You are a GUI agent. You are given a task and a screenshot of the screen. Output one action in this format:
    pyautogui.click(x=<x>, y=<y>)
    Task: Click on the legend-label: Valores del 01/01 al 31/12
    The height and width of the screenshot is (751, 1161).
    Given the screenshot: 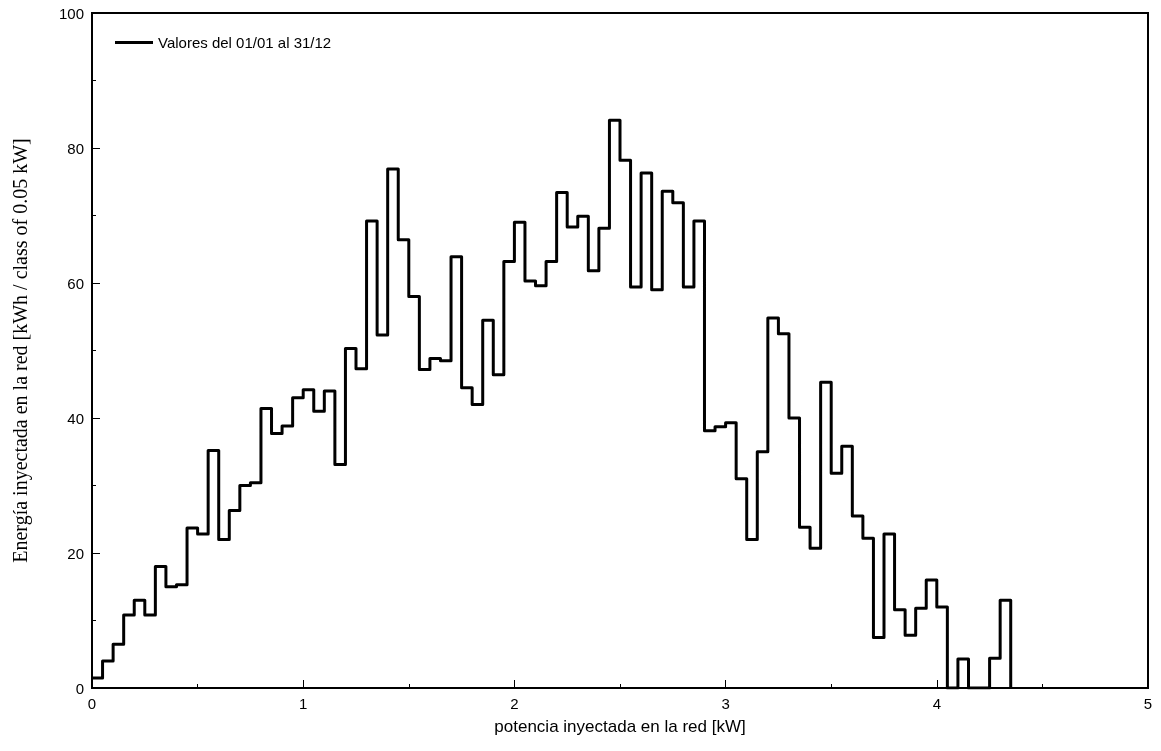 What is the action you would take?
    pyautogui.click(x=245, y=42)
    